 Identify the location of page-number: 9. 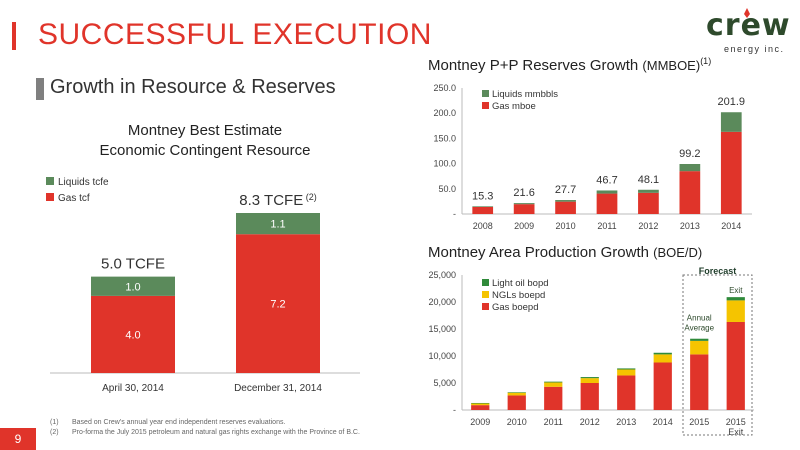
(18, 439).